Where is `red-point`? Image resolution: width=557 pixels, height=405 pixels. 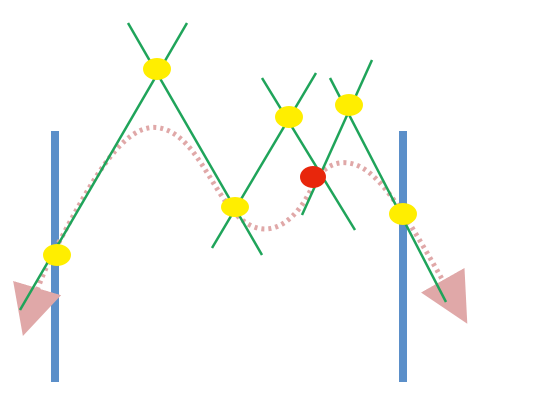 red-point is located at coordinates (313, 177).